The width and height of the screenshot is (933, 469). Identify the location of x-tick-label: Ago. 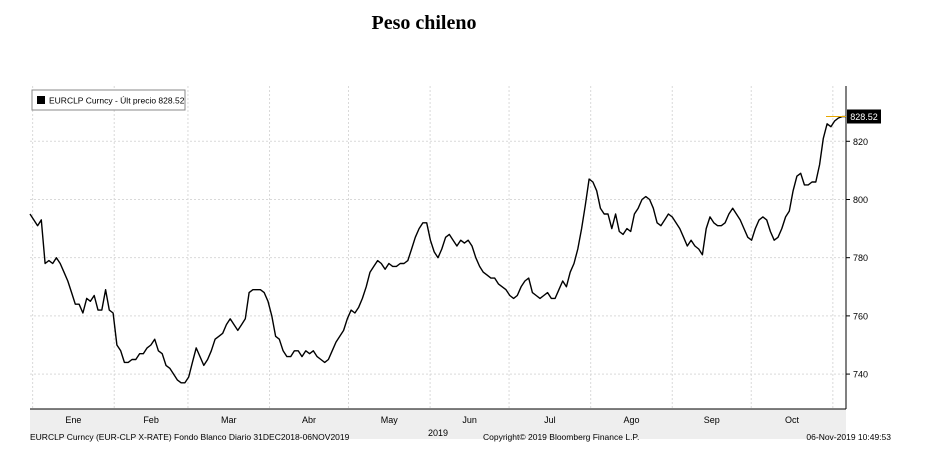
(631, 420).